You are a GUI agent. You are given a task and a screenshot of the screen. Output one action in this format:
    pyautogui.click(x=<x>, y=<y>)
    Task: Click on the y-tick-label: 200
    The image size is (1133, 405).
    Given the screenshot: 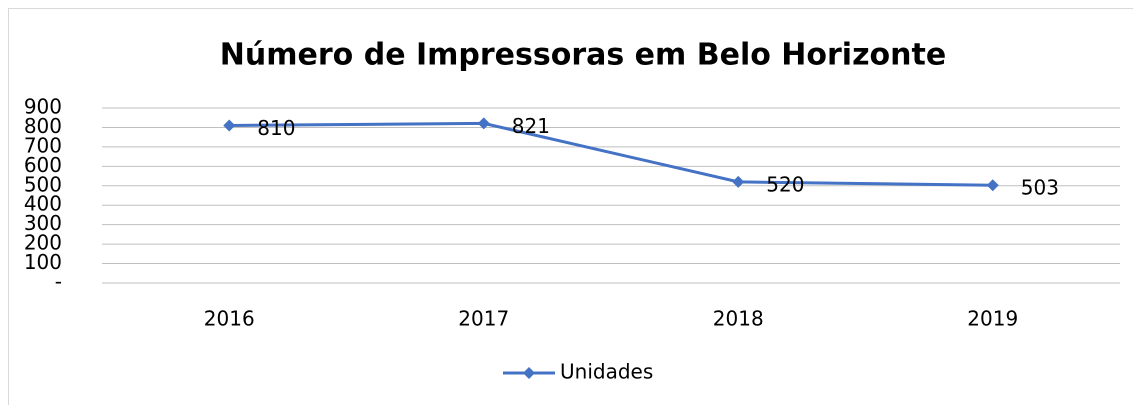 What is the action you would take?
    pyautogui.click(x=43, y=243)
    